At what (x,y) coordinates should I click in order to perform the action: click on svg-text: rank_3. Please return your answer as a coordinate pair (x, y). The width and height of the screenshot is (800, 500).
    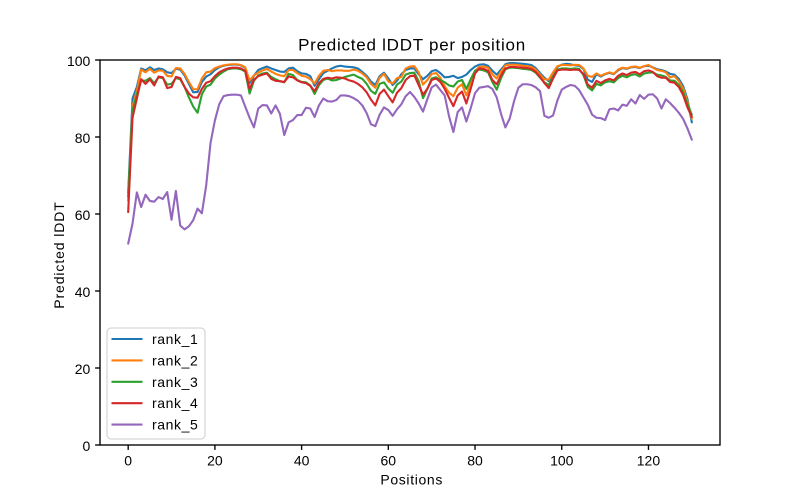
    Looking at the image, I should click on (175, 382).